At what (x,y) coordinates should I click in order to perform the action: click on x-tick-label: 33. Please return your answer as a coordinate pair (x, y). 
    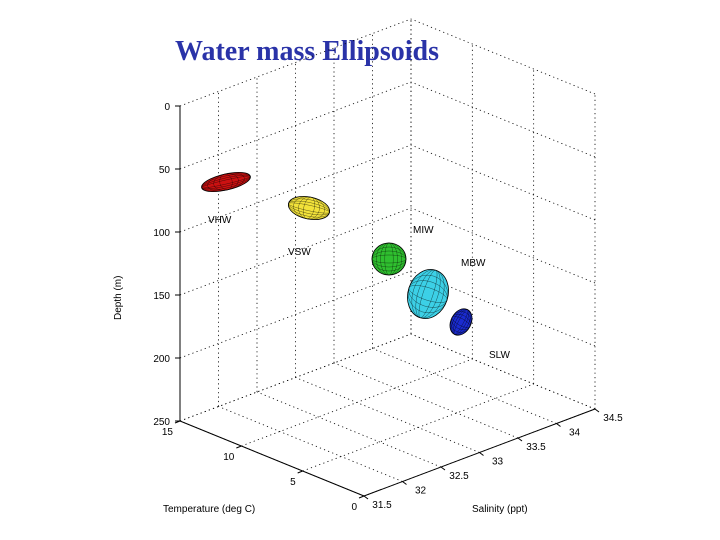
    Looking at the image, I should click on (498, 462).